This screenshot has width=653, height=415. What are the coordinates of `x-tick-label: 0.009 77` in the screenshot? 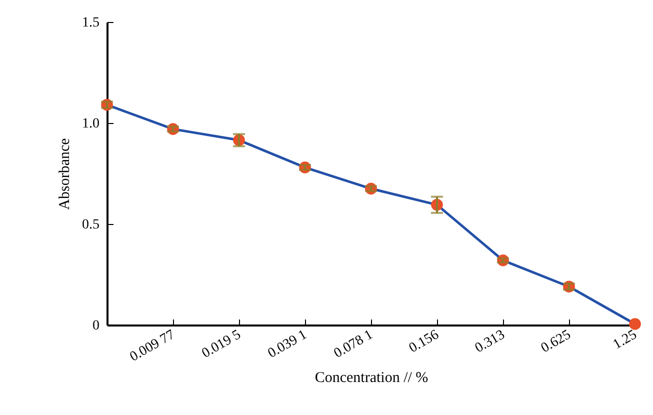 It's located at (153, 346).